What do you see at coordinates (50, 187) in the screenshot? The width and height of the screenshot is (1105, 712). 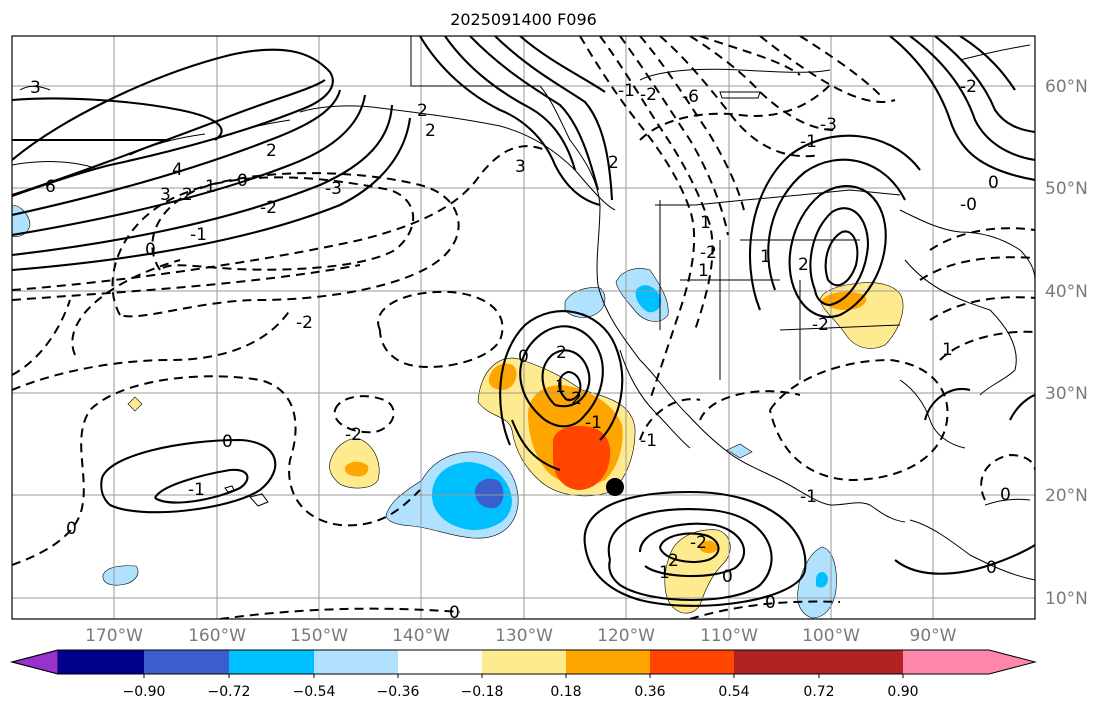 I see `contour-label: 6` at bounding box center [50, 187].